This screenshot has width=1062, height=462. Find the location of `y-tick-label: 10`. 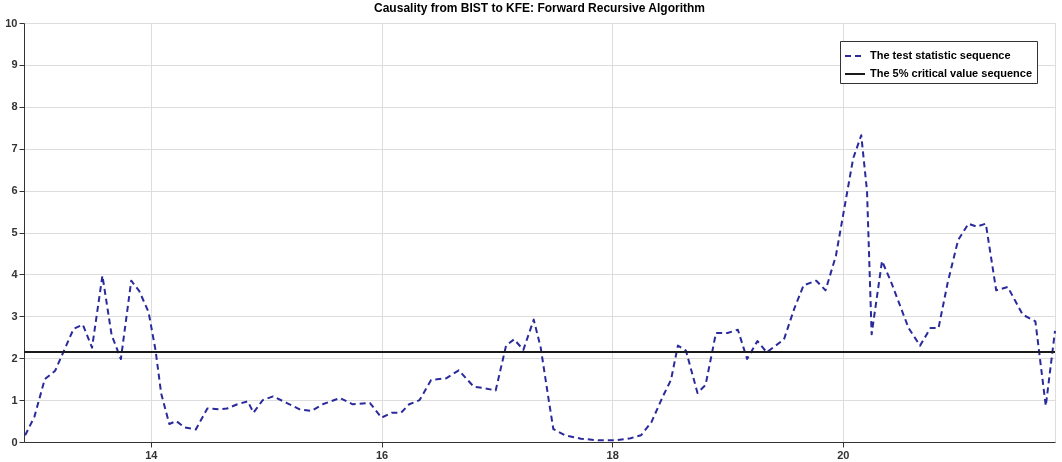

y-tick-label: 10 is located at coordinates (11, 22).